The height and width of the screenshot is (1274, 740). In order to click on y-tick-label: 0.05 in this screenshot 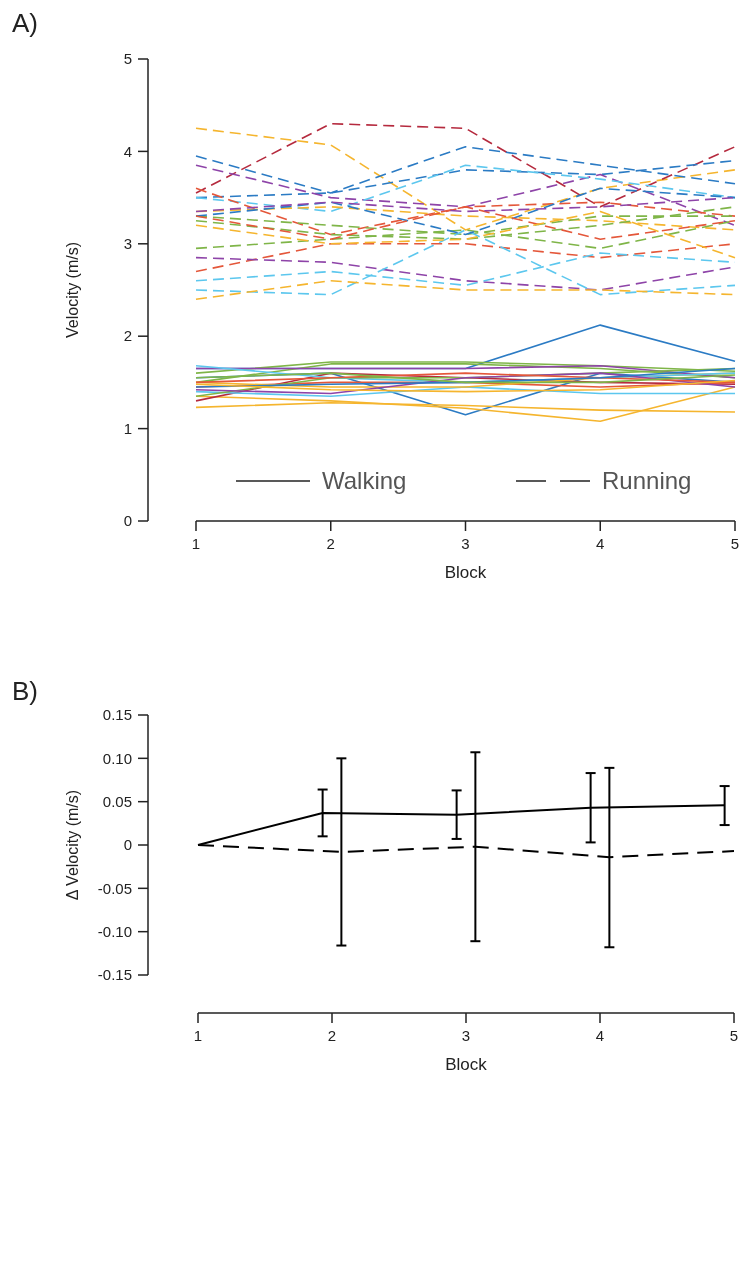, I will do `click(117, 801)`.